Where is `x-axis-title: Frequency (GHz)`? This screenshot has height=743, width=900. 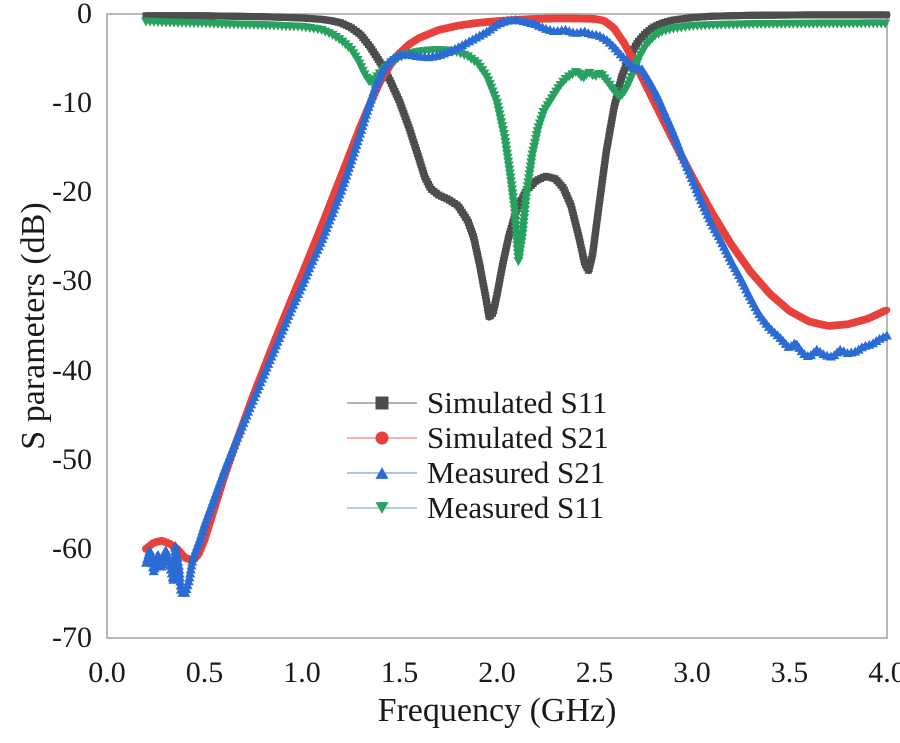
x-axis-title: Frequency (GHz) is located at coordinates (497, 710).